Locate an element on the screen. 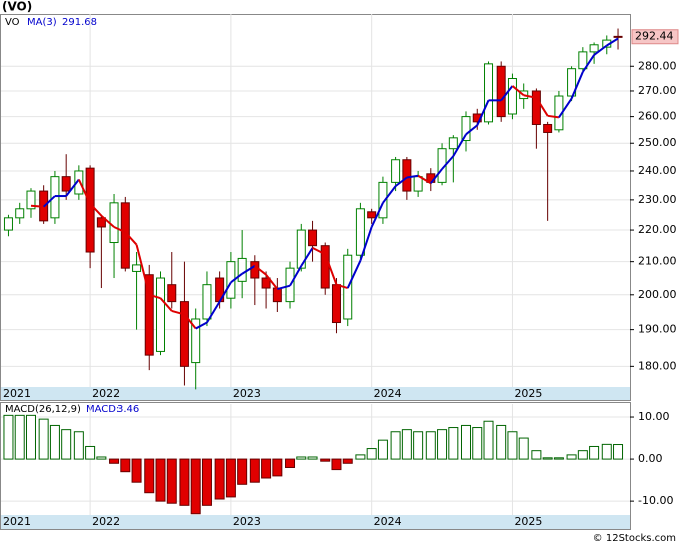 The width and height of the screenshot is (680, 546). legend-ma: MA(3) is located at coordinates (42, 22).